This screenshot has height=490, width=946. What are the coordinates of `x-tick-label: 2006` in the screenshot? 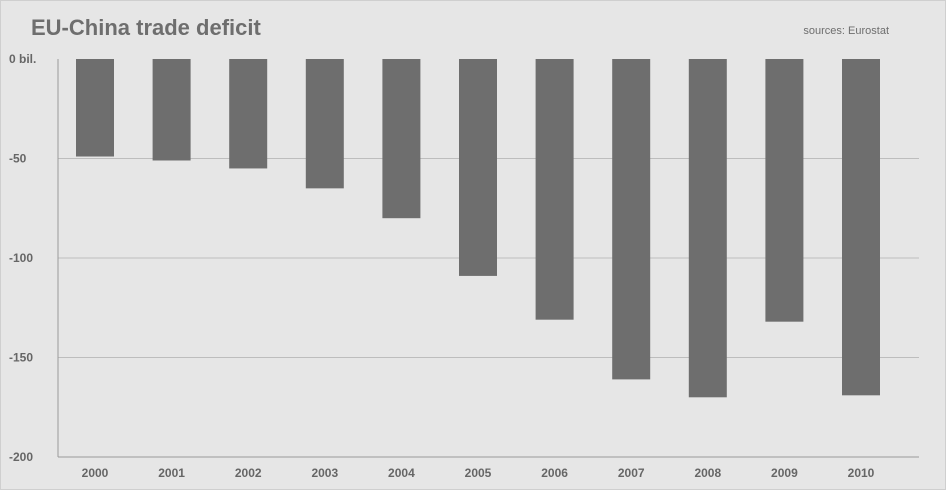 It's located at (554, 473).